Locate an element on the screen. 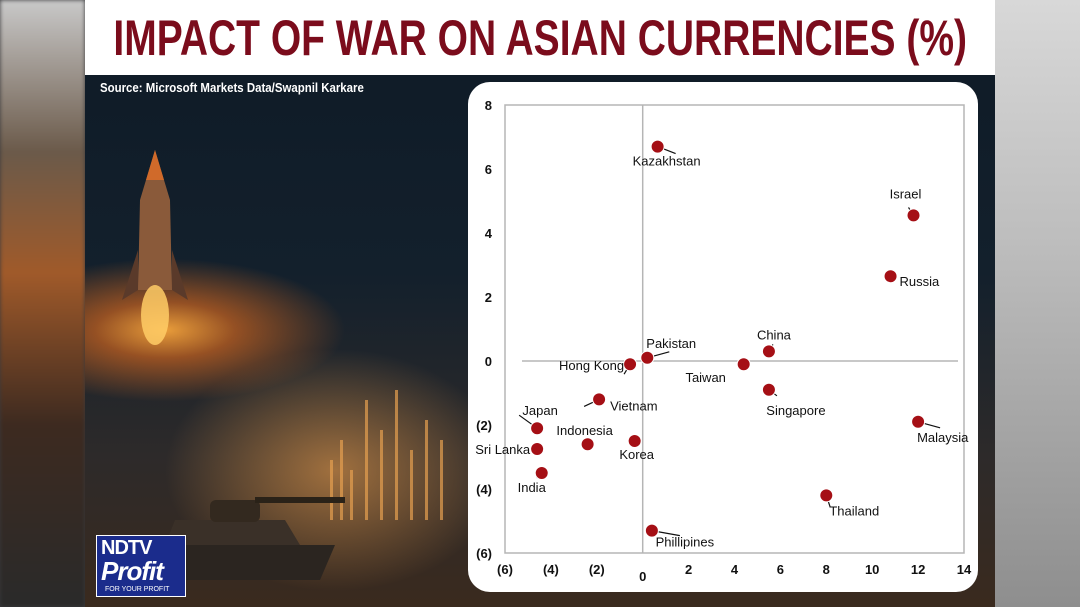  tank-illustration is located at coordinates (245, 538).